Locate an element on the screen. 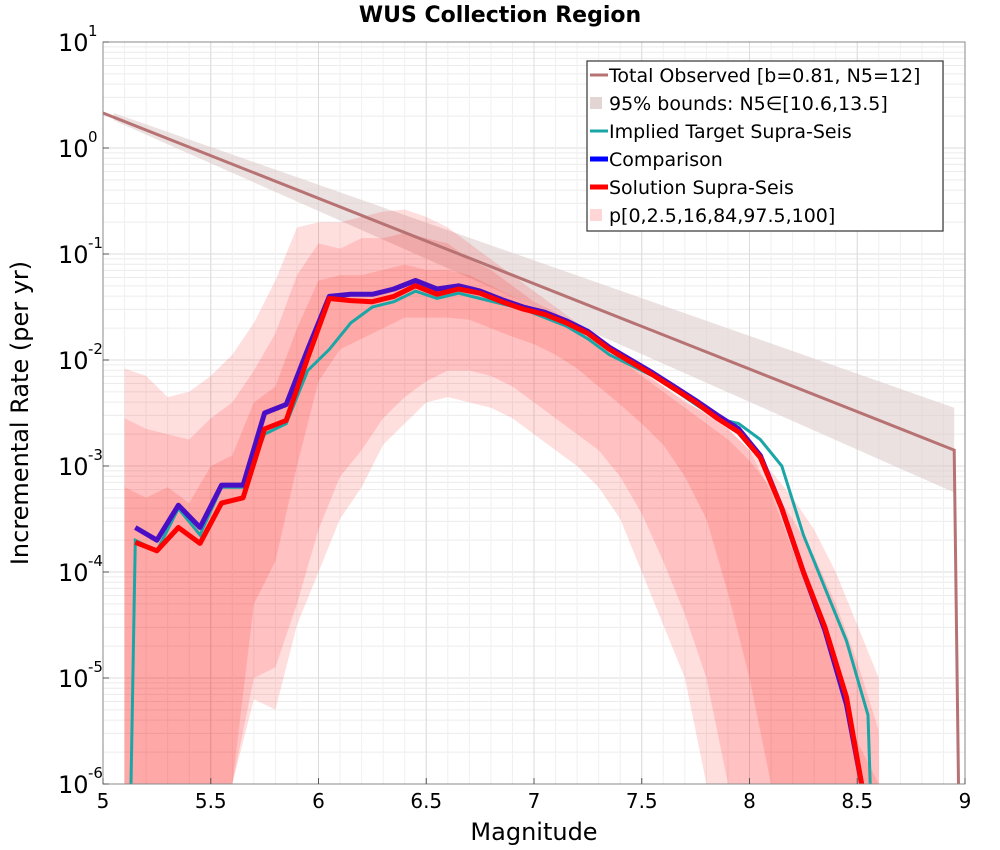 This screenshot has height=850, width=1000. x-tick-label: 6 is located at coordinates (318, 801).